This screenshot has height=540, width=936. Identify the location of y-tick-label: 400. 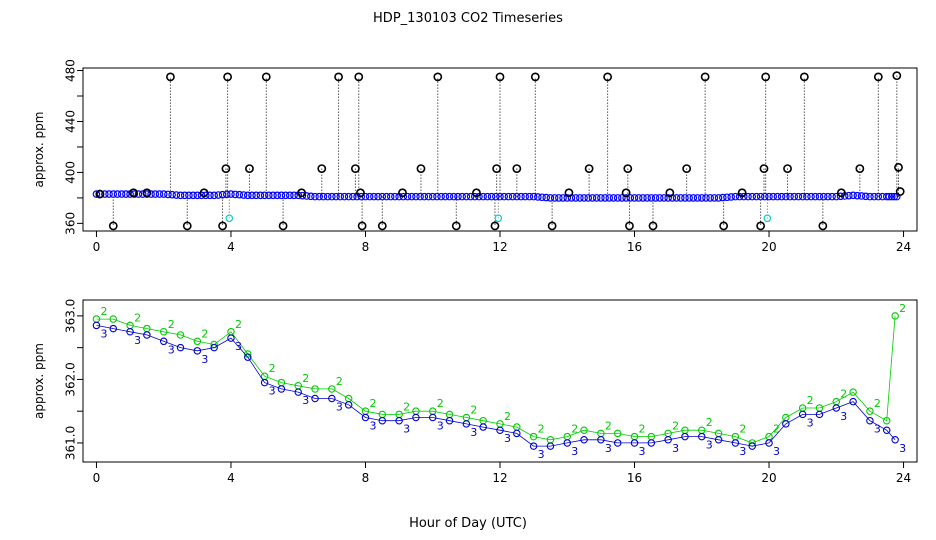
(71, 172).